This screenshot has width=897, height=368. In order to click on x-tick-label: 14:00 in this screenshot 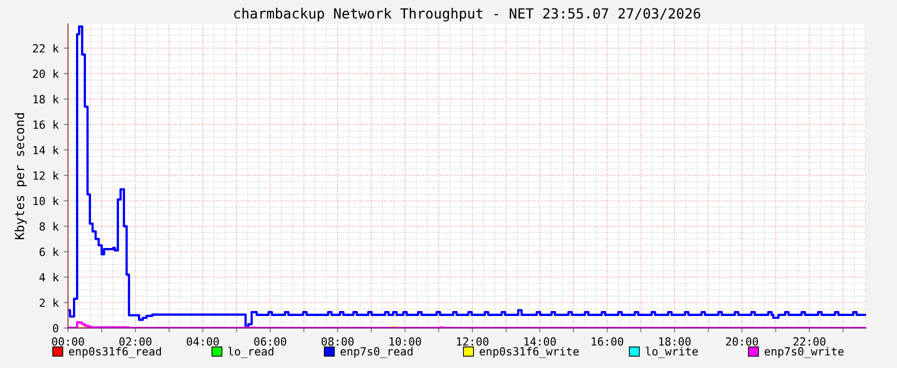, I will do `click(540, 341)`.